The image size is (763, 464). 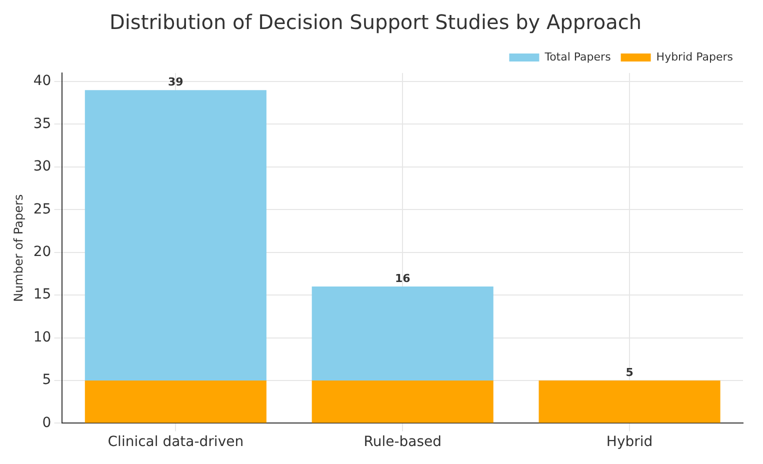 I want to click on legend-label: Total Papers, so click(x=578, y=57).